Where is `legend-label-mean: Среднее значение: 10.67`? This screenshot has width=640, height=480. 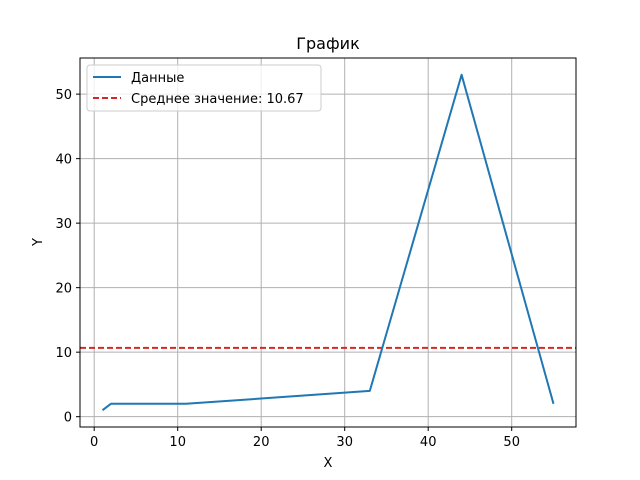 legend-label-mean: Среднее значение: 10.67 is located at coordinates (217, 99).